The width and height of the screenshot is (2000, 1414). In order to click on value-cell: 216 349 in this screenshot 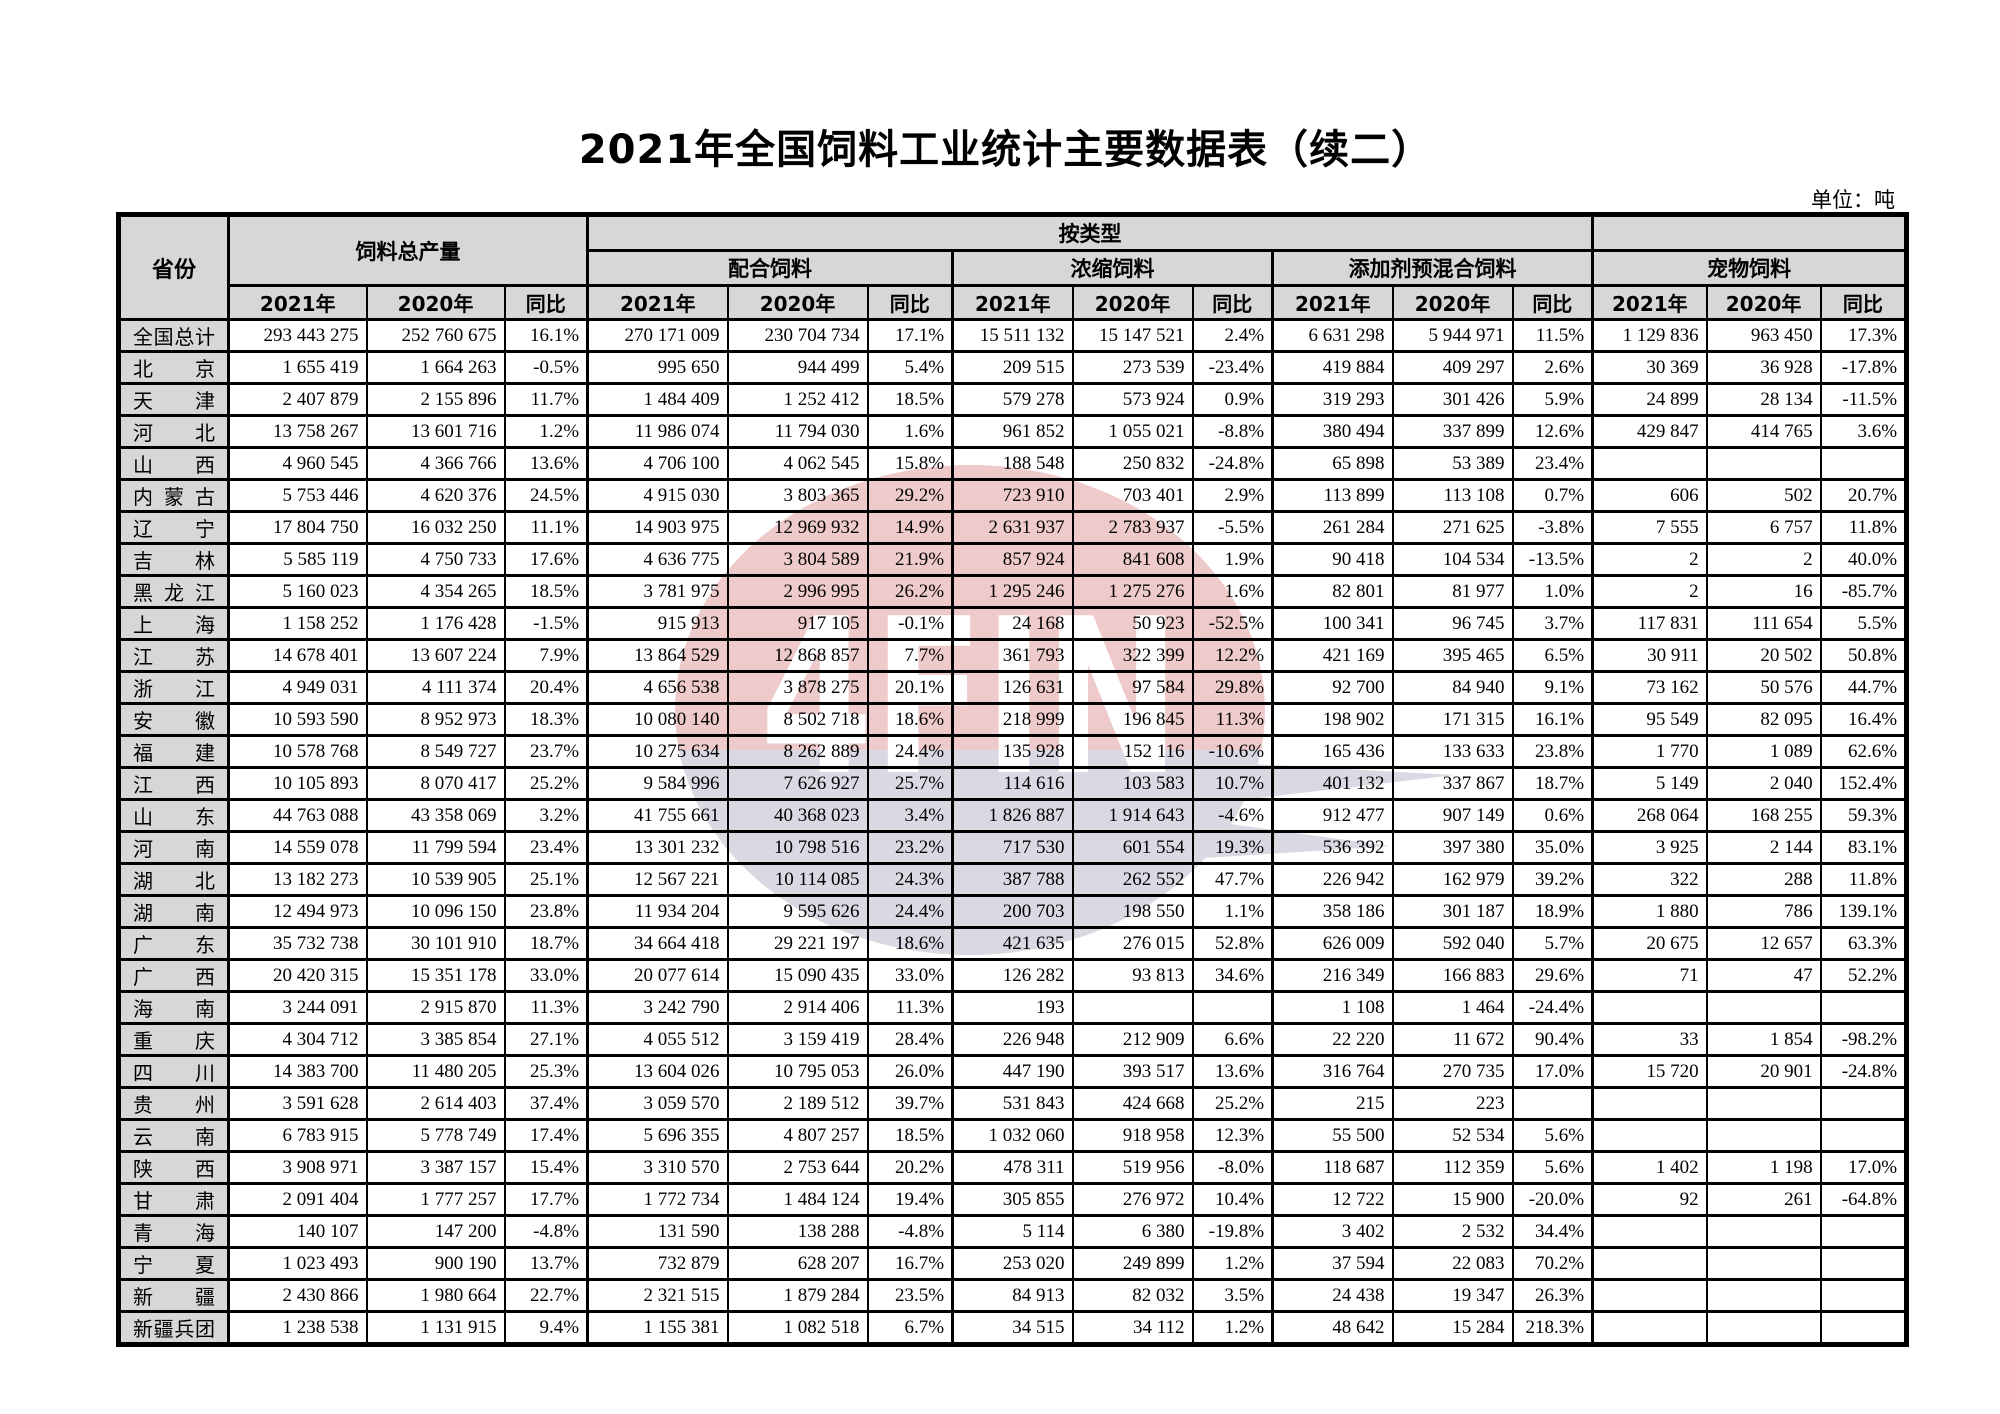, I will do `click(1332, 975)`.